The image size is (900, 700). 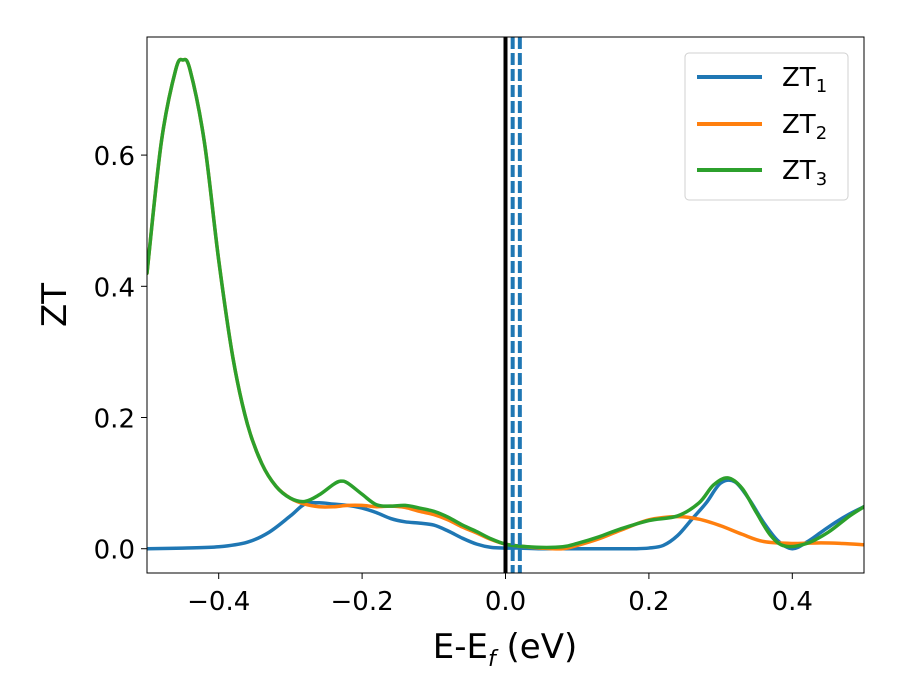 What do you see at coordinates (493, 659) in the screenshot?
I see `x-axis-label-sub: f` at bounding box center [493, 659].